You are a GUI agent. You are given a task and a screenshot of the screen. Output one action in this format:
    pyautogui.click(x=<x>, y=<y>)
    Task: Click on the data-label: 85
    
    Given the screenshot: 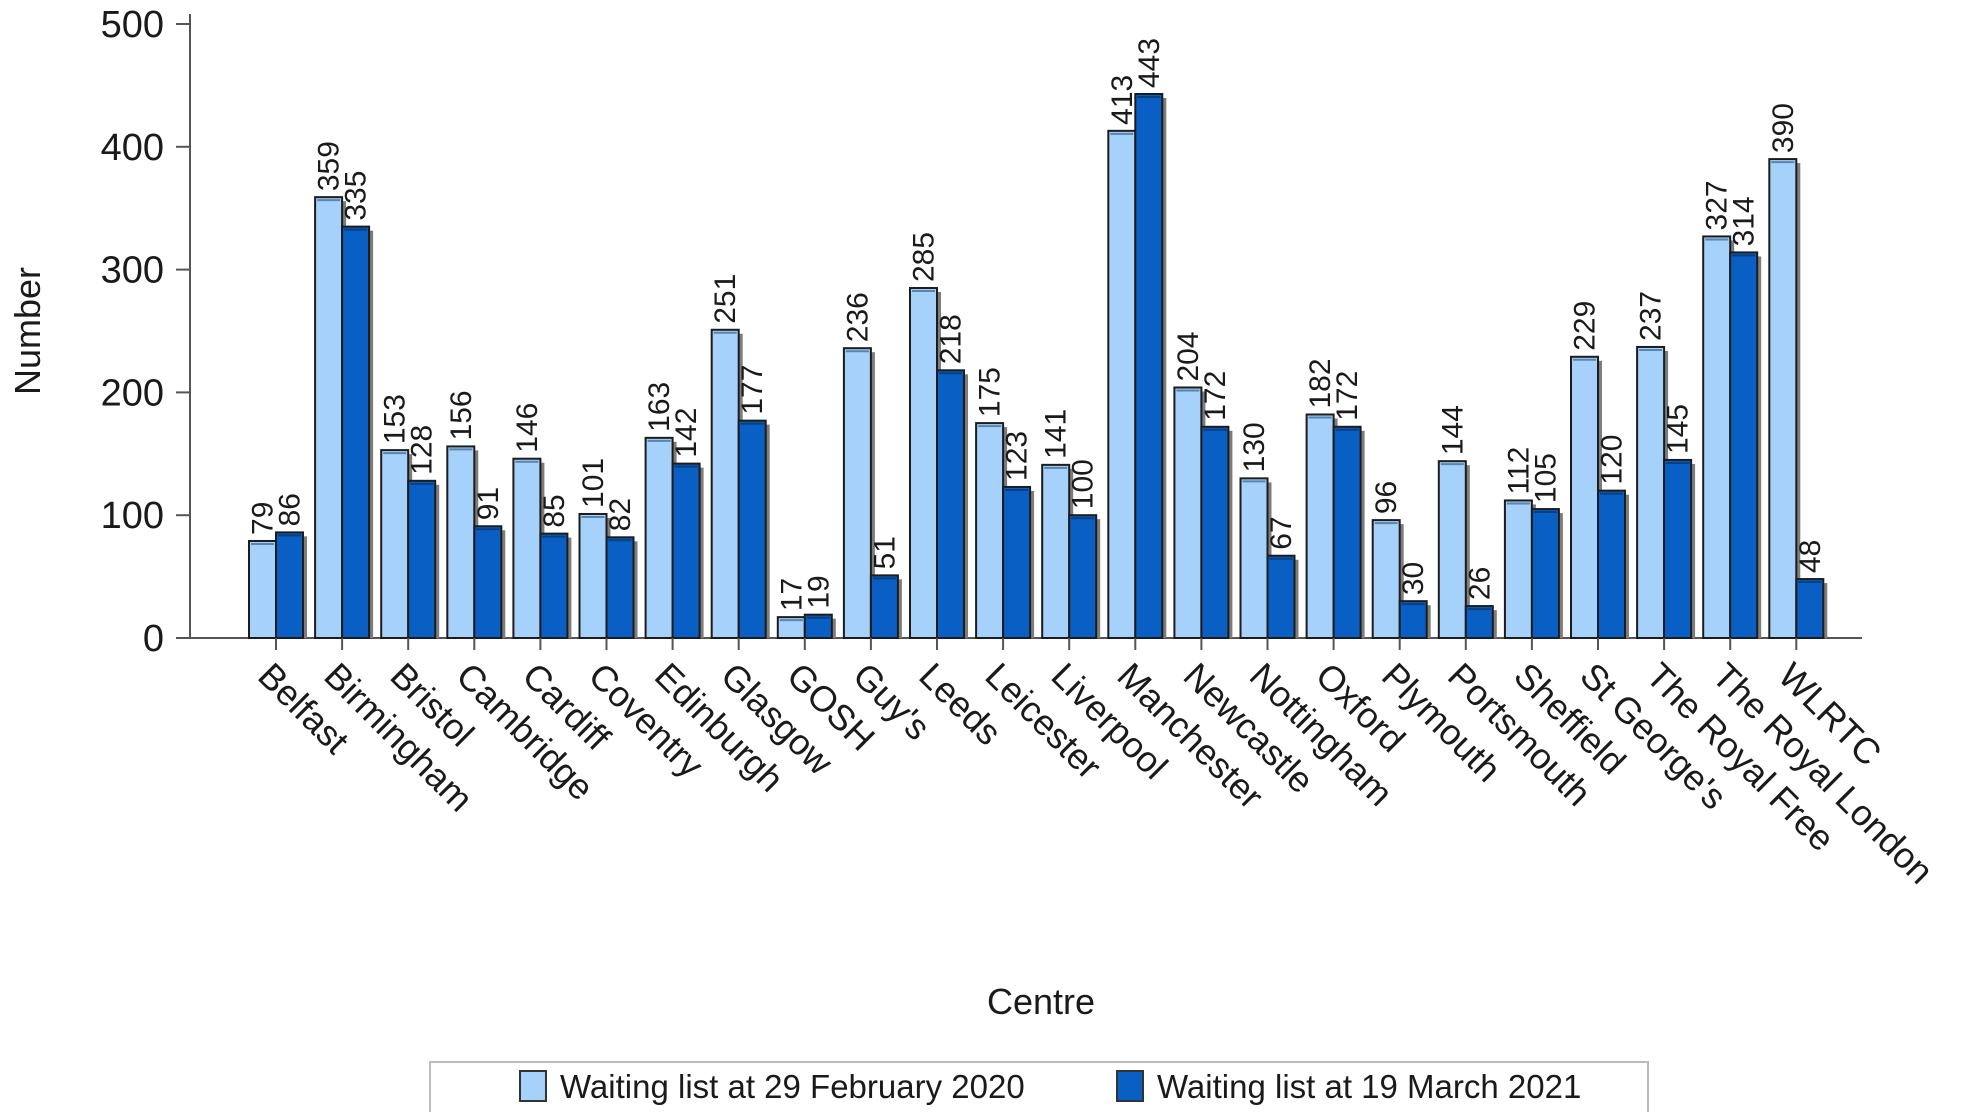 What is the action you would take?
    pyautogui.click(x=554, y=510)
    